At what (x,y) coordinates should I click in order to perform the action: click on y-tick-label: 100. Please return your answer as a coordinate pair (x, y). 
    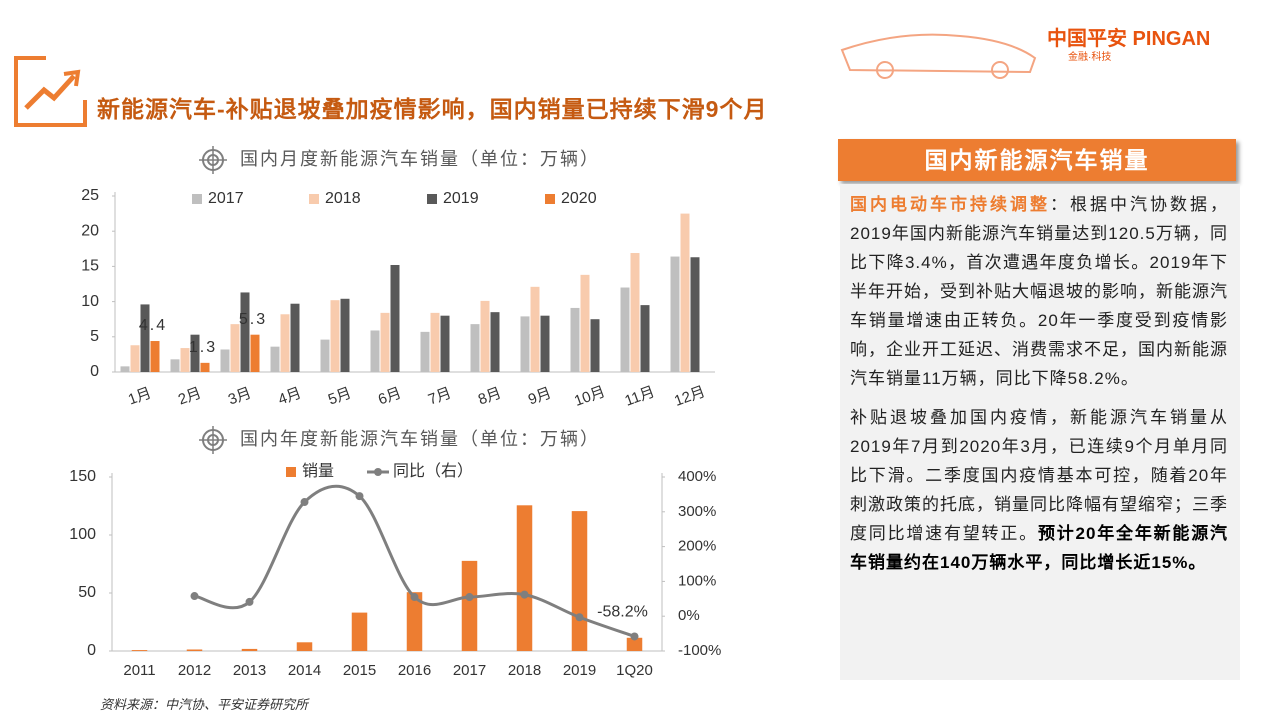
    Looking at the image, I should click on (82, 534).